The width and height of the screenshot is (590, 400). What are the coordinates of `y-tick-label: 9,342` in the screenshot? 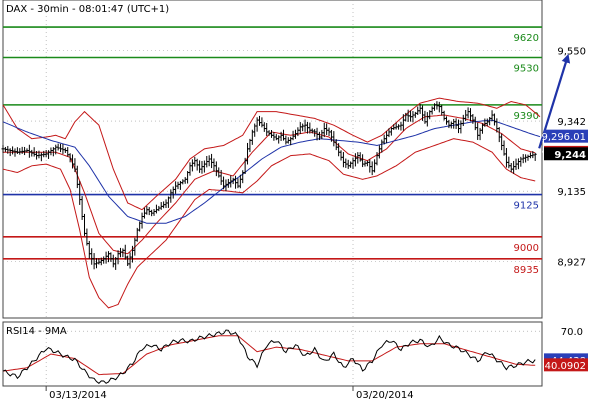 It's located at (571, 122).